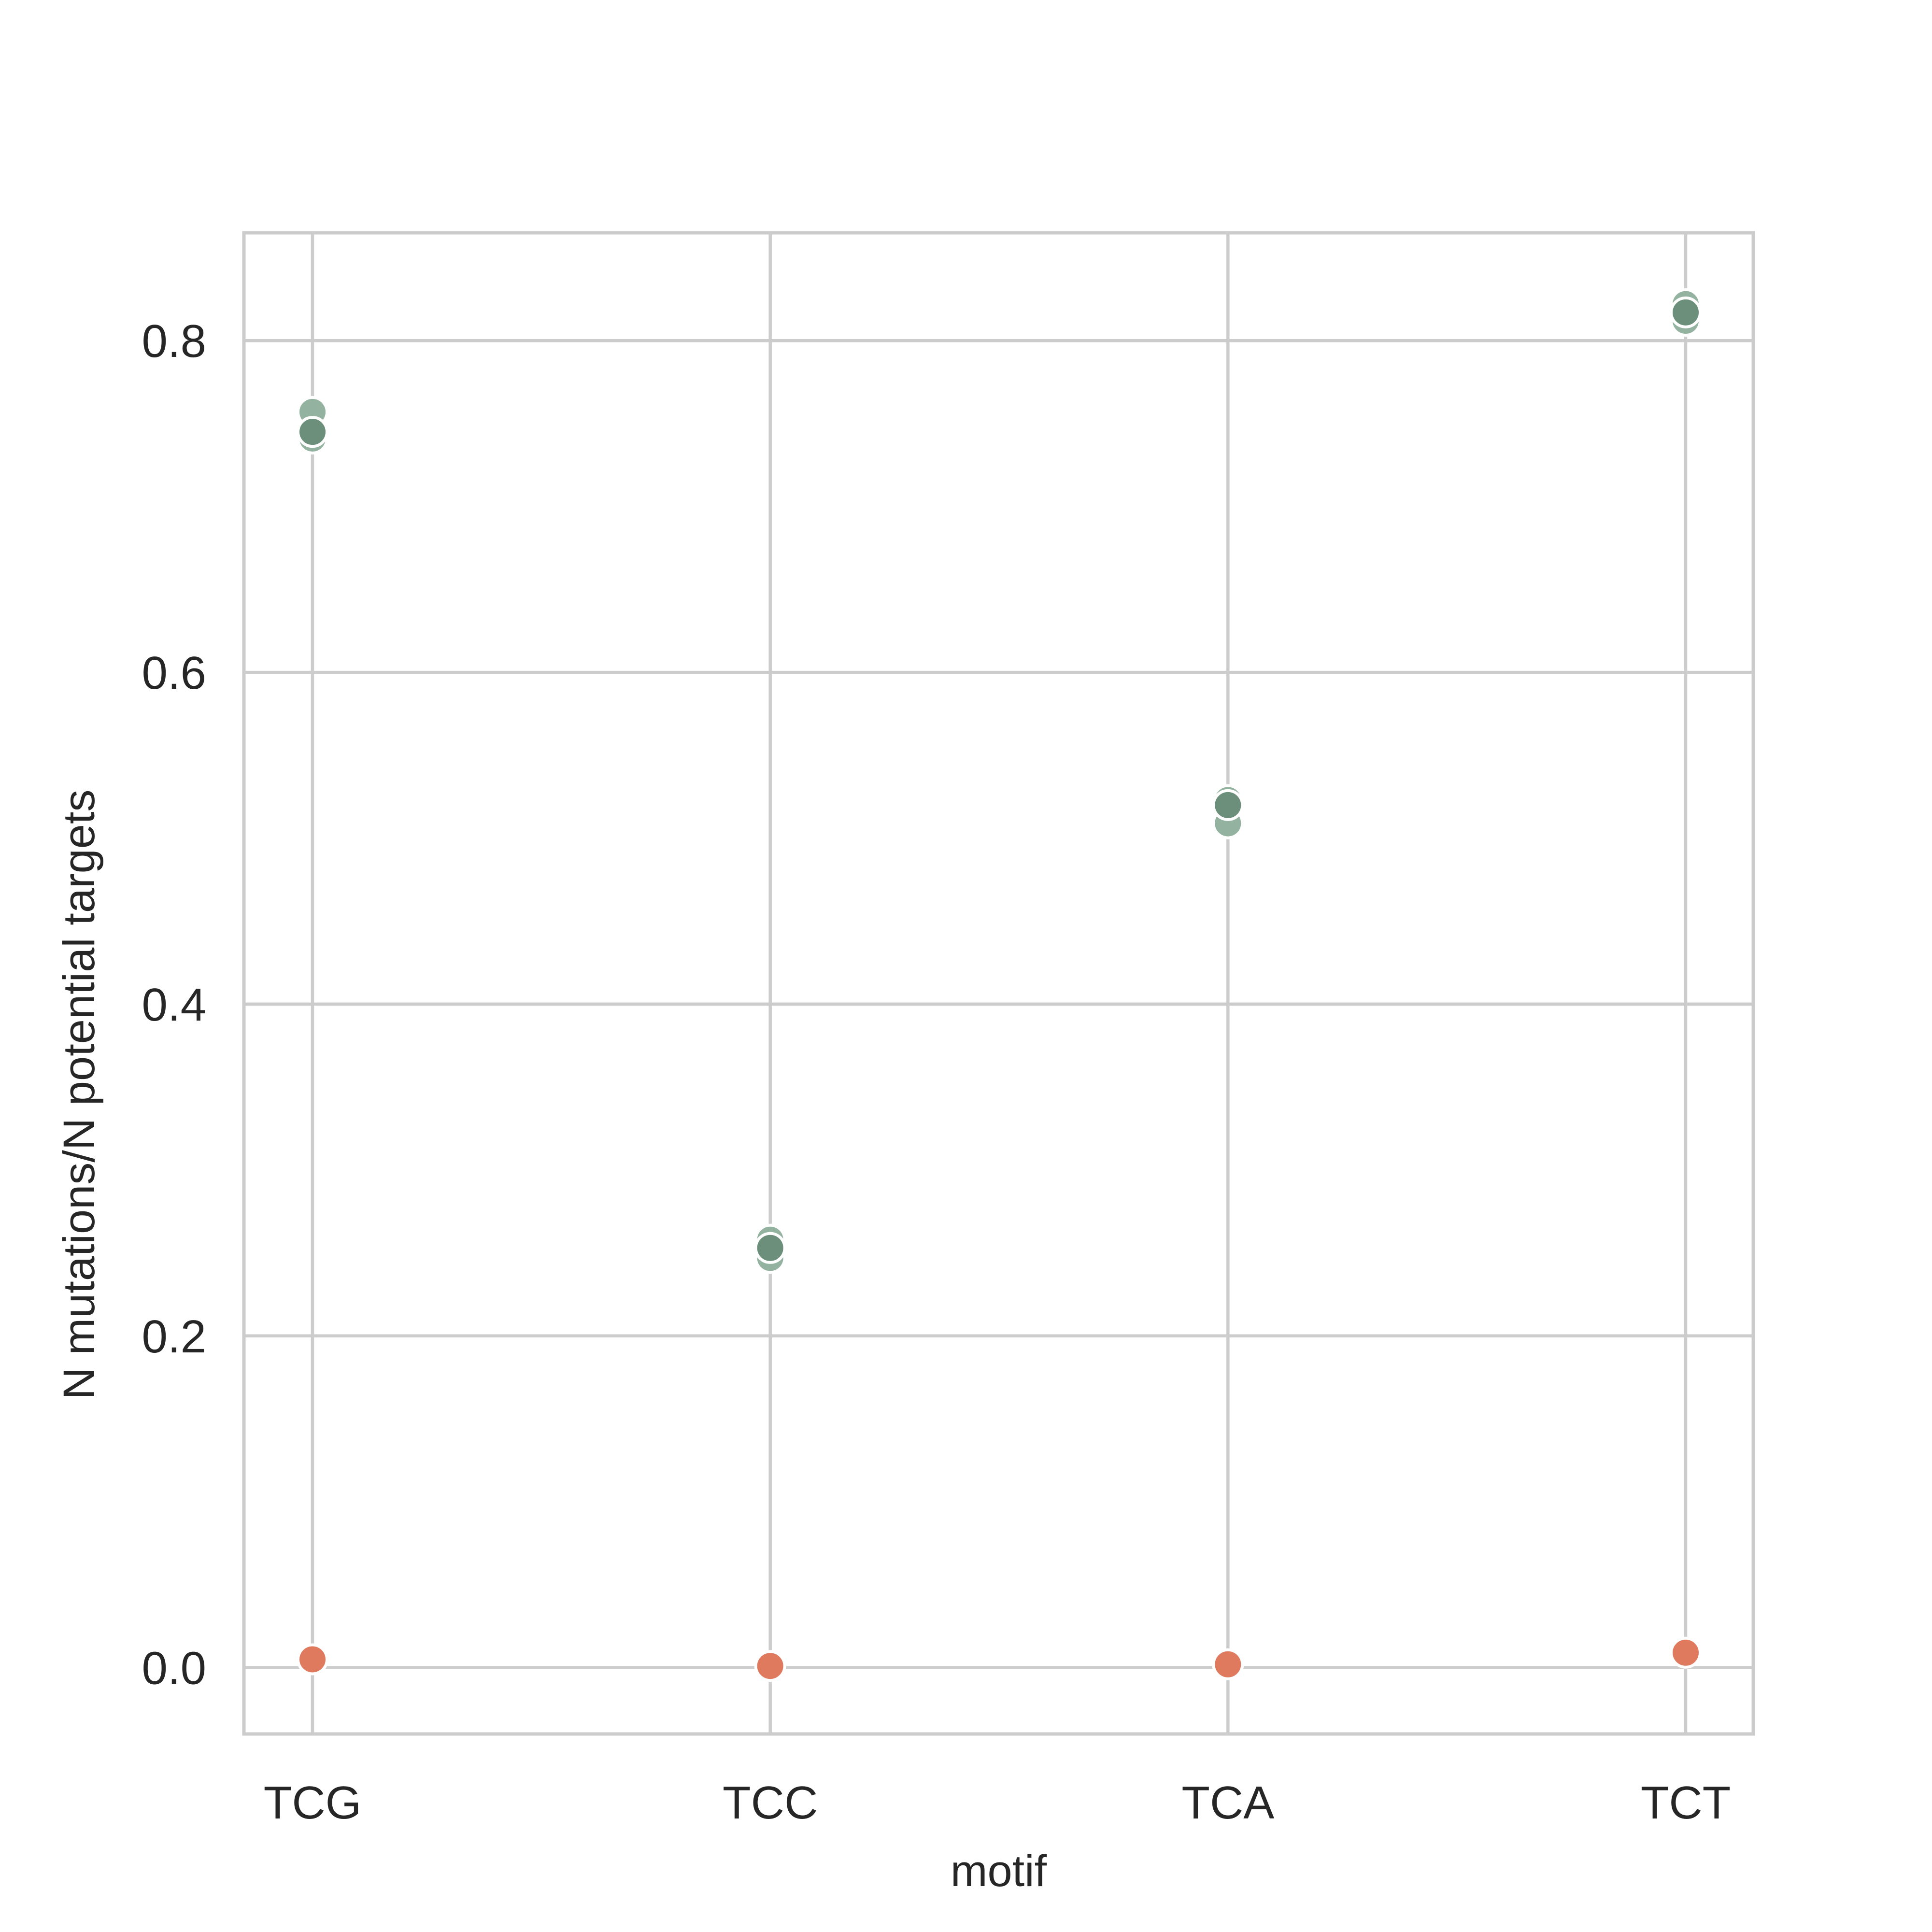 Image resolution: width=1932 pixels, height=1932 pixels. Describe the element at coordinates (174, 1668) in the screenshot. I see `y-tick-label: 0.0` at that location.